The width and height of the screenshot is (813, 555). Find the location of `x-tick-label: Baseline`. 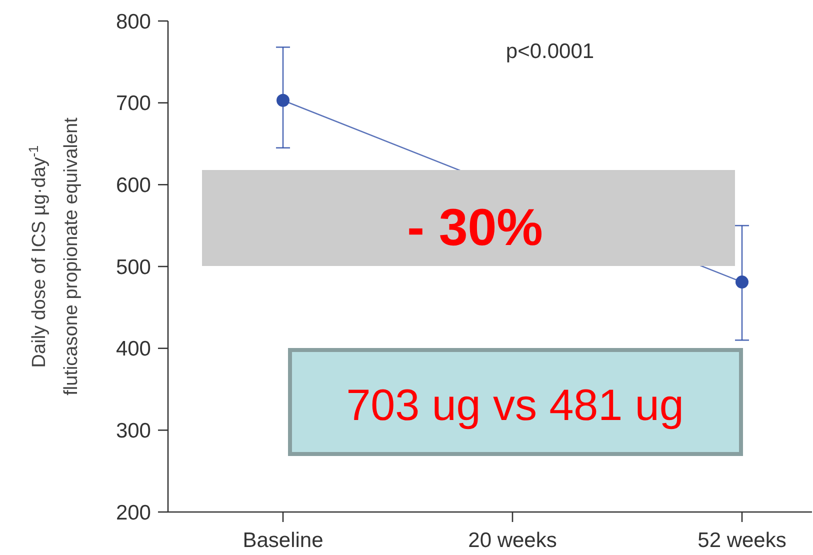

x-tick-label: Baseline is located at coordinates (283, 540).